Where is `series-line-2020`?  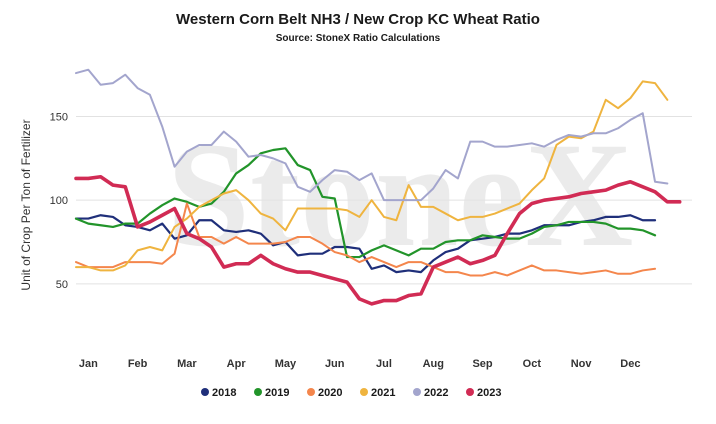 series-line-2020 is located at coordinates (366, 239).